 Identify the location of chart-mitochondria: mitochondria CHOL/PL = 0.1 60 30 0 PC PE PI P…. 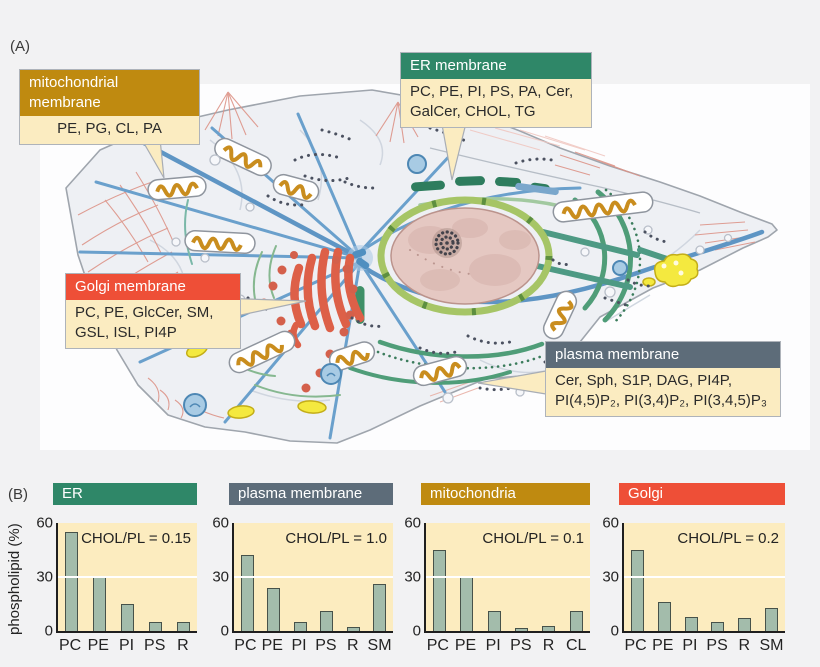
(497, 568).